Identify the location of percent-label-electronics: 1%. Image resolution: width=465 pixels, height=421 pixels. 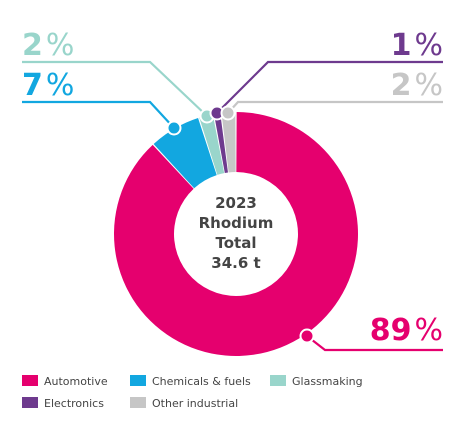
(417, 45).